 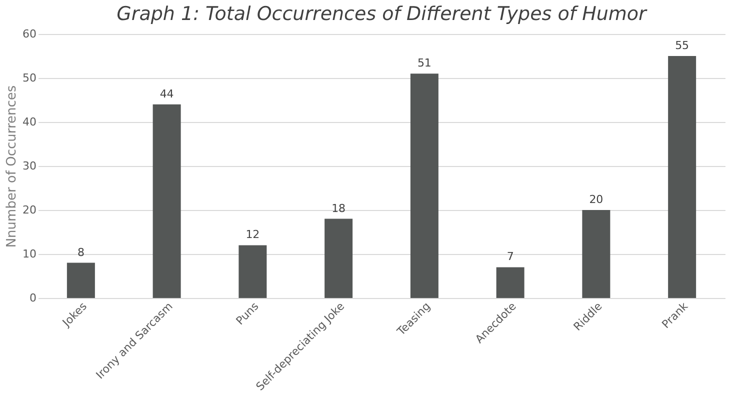 What do you see at coordinates (33, 298) in the screenshot?
I see `y-tick-label: 0` at bounding box center [33, 298].